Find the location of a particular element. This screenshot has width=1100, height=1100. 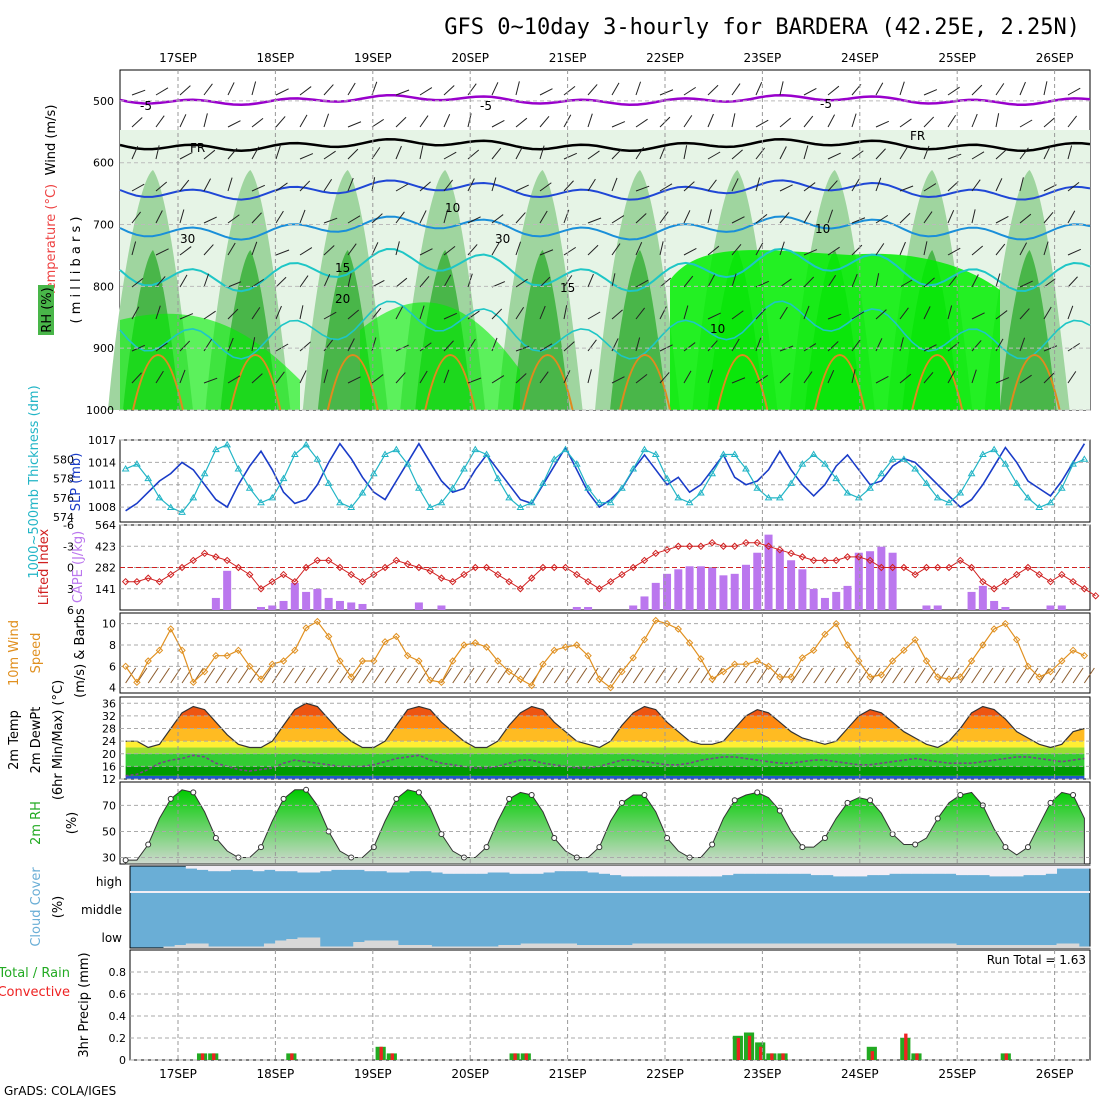

temp2m-series is located at coordinates (605, 739).